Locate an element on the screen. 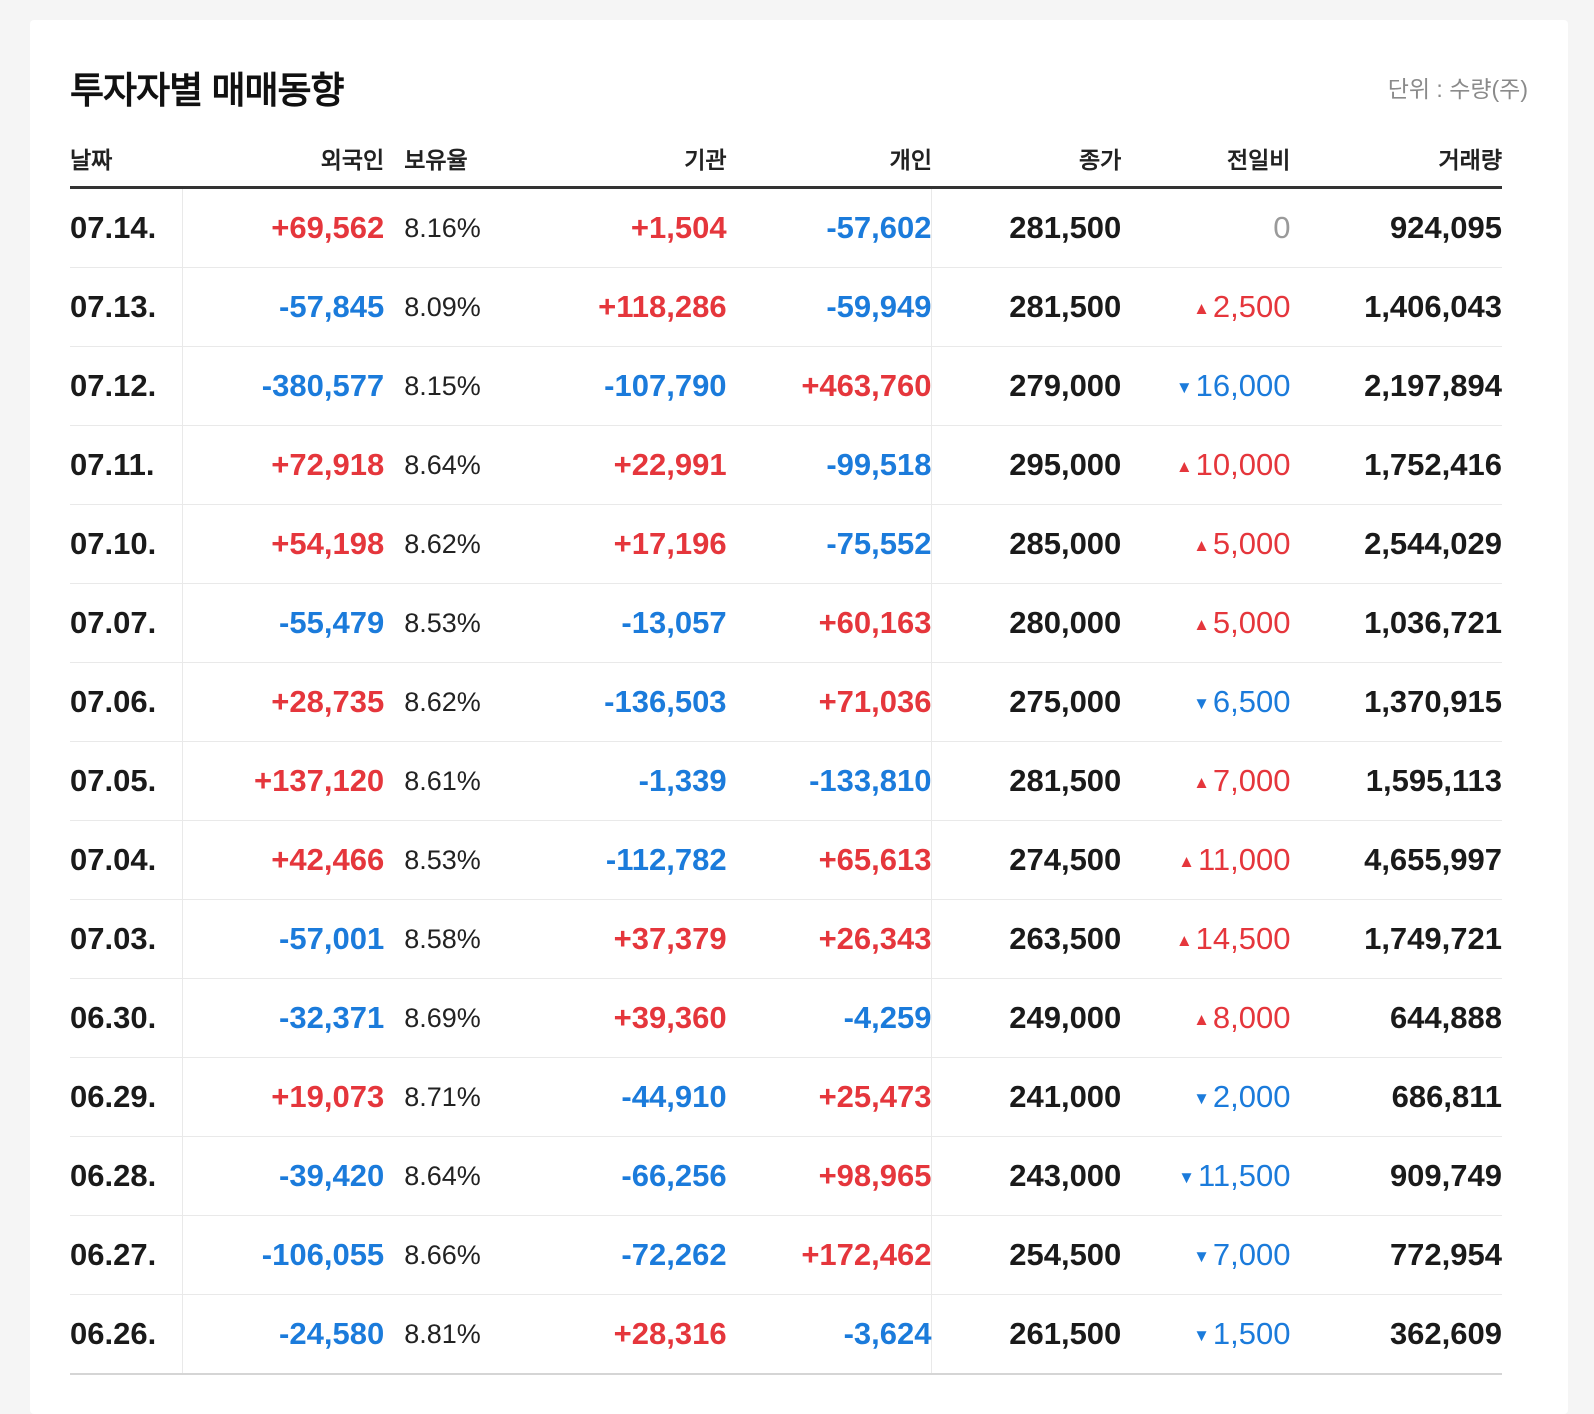  close-cell: 261,500 is located at coordinates (1026, 1334).